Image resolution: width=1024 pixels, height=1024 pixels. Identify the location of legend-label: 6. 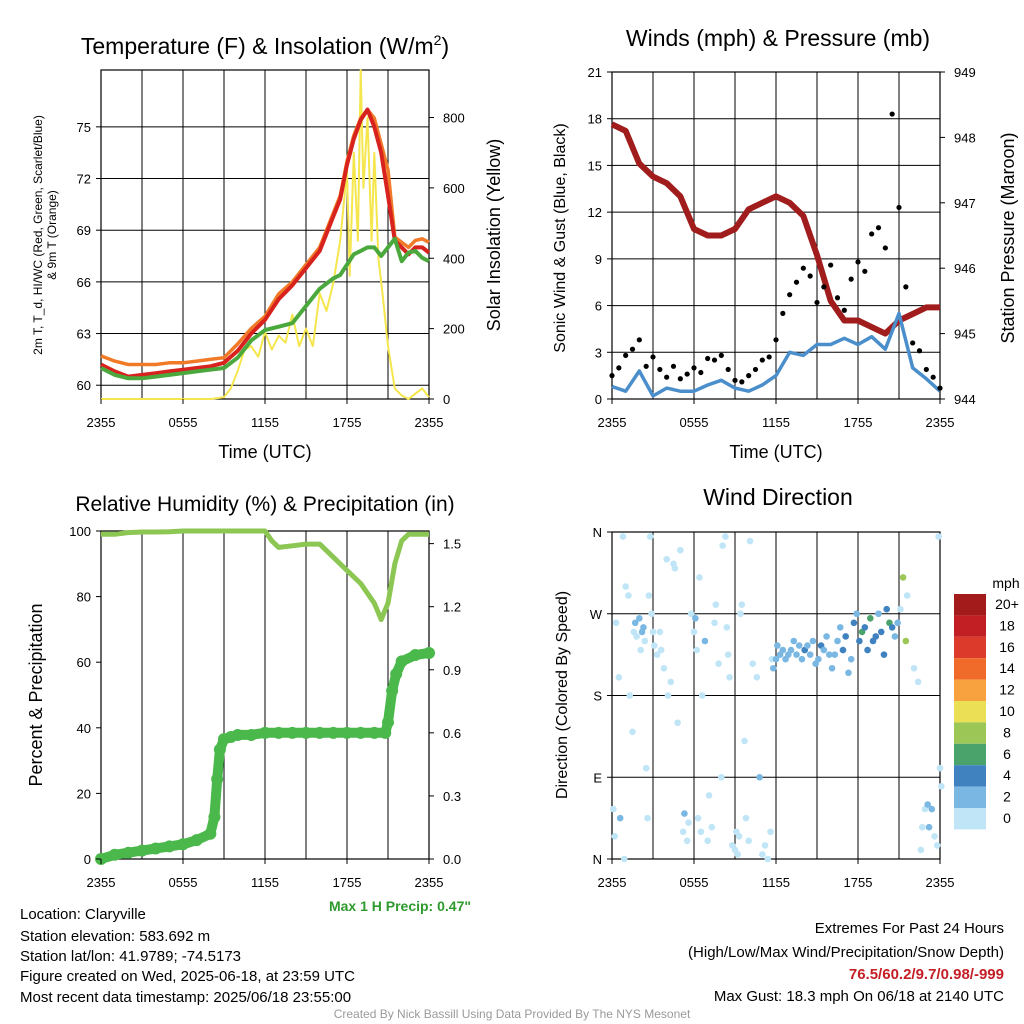
(1007, 754).